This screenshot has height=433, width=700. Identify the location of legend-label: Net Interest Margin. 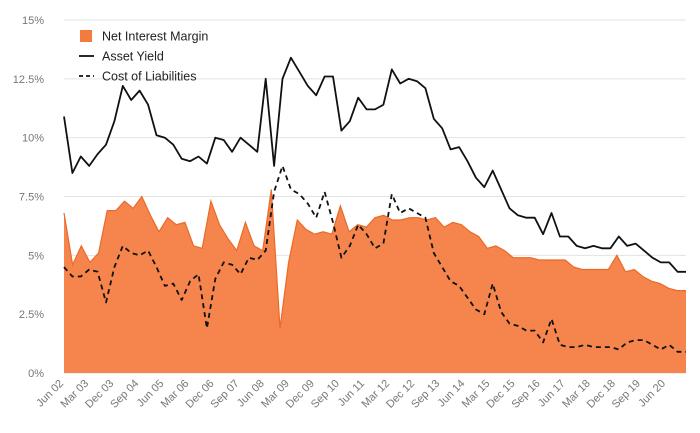
(155, 37).